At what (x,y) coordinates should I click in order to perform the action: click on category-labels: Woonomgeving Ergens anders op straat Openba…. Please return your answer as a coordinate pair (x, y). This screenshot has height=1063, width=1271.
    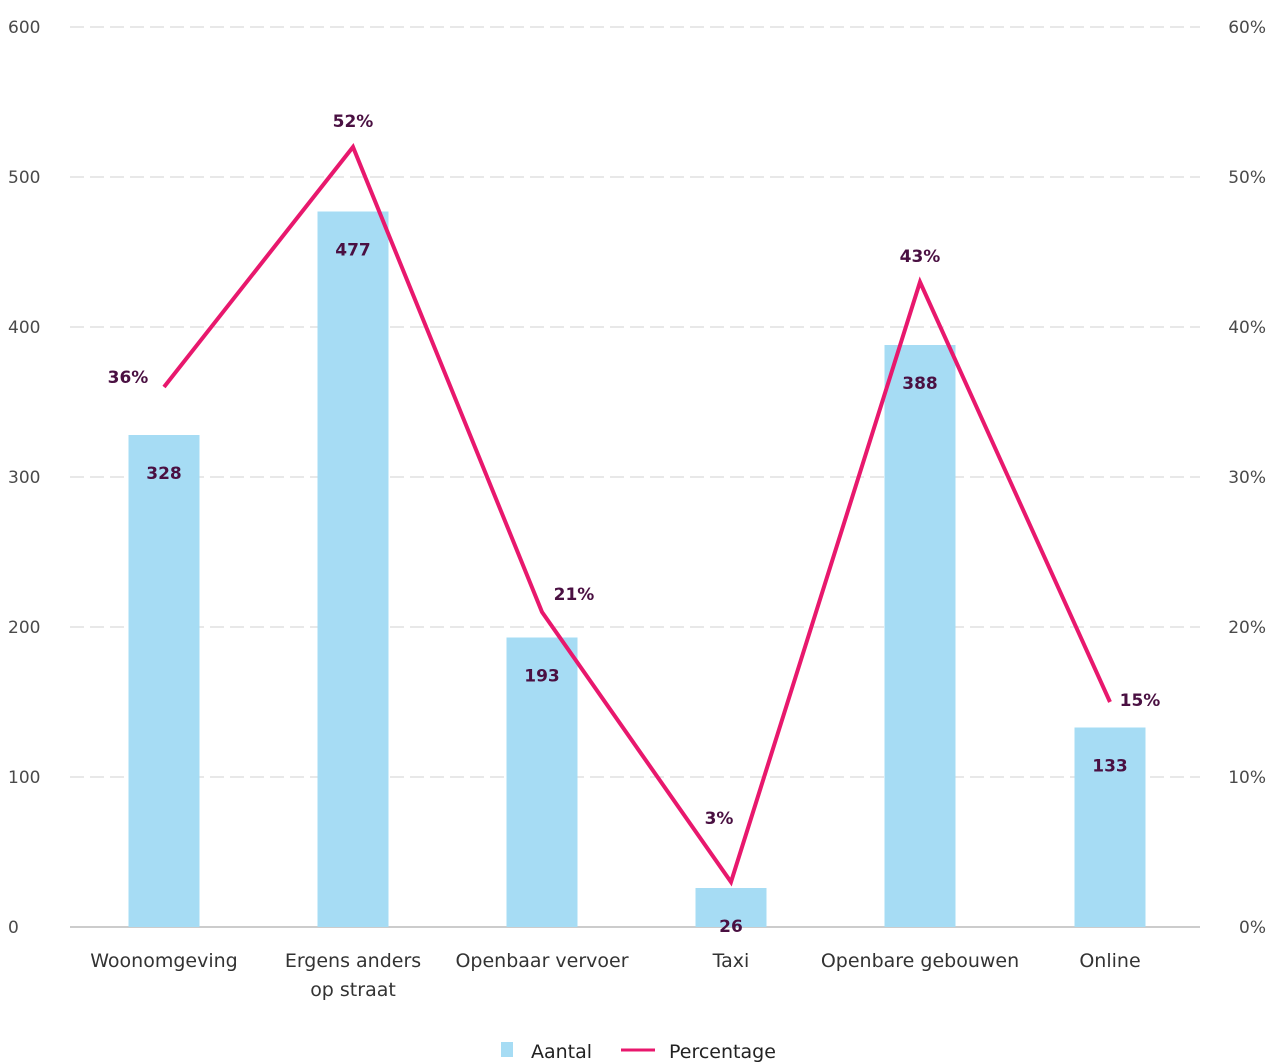
    Looking at the image, I should click on (615, 975).